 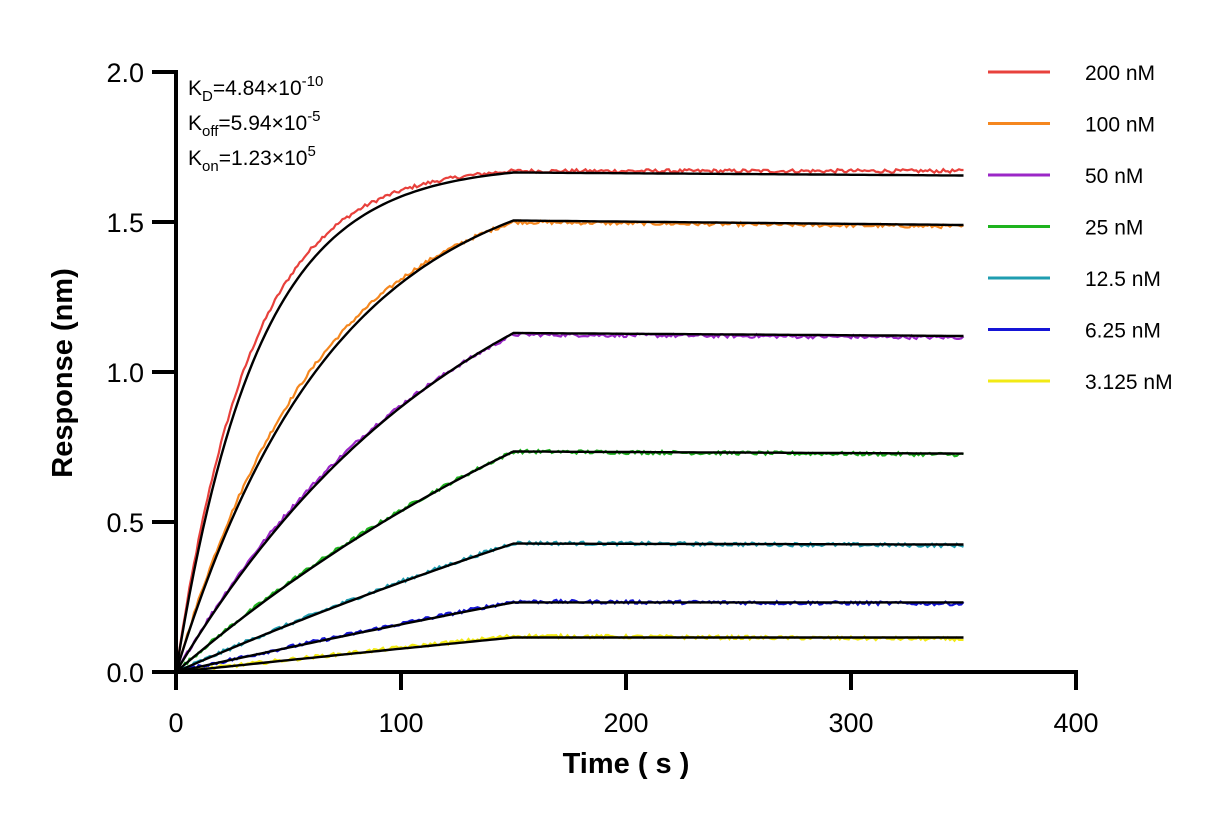 I want to click on legend-label: 50 nM, so click(x=1114, y=176).